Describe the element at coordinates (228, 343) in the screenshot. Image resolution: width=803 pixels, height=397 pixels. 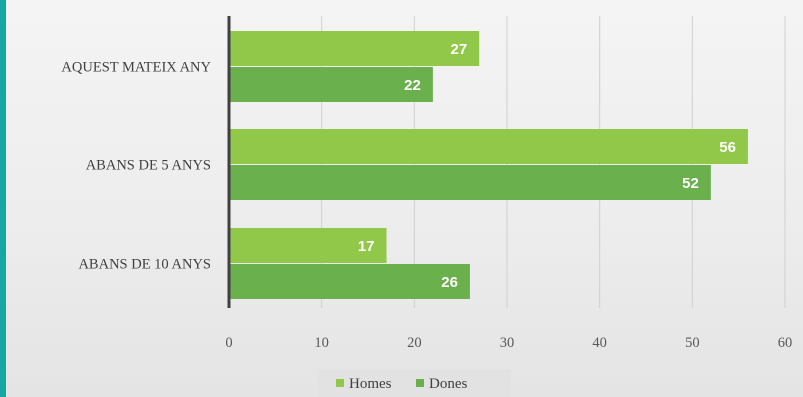
I see `x-tick-label-0: 0` at that location.